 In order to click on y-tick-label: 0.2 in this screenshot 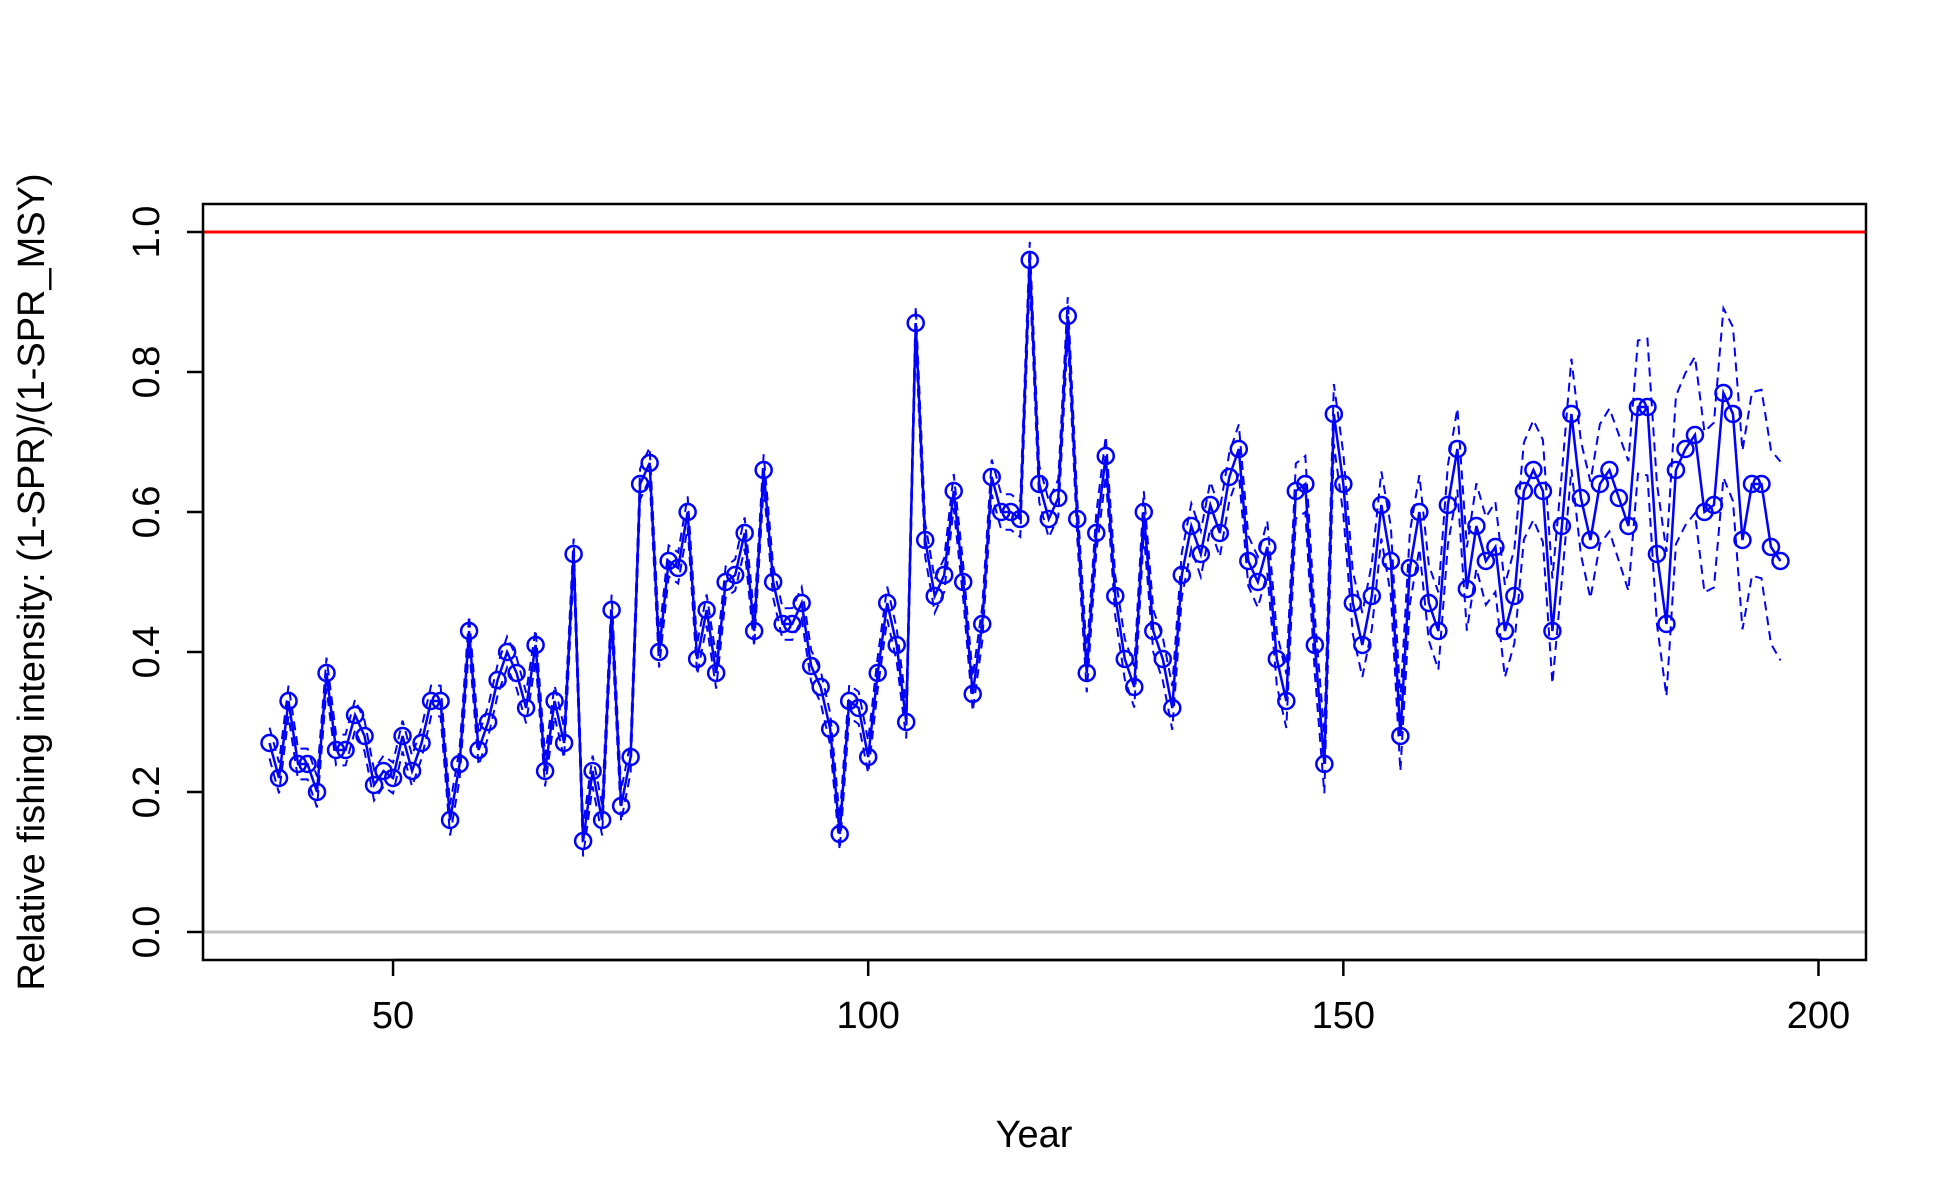, I will do `click(147, 792)`.